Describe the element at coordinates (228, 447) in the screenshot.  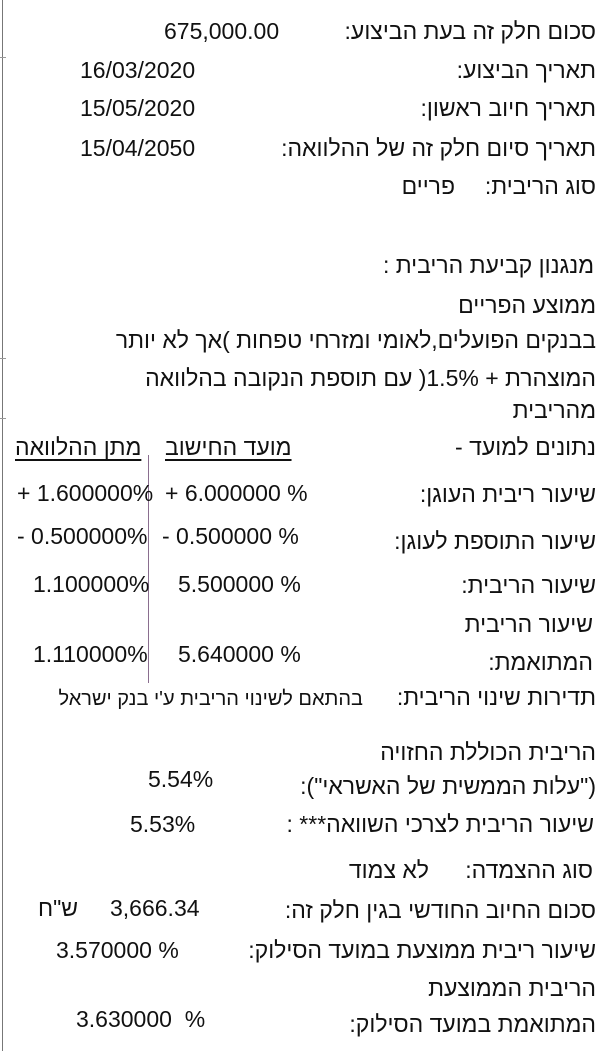
I see `column-header-calc: מועד החישוב` at that location.